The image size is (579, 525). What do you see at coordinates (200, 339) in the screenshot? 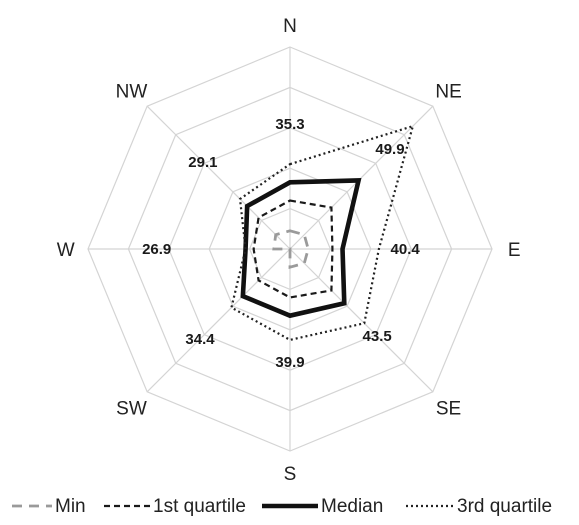
I see `value-label-sw: 34.4` at bounding box center [200, 339].